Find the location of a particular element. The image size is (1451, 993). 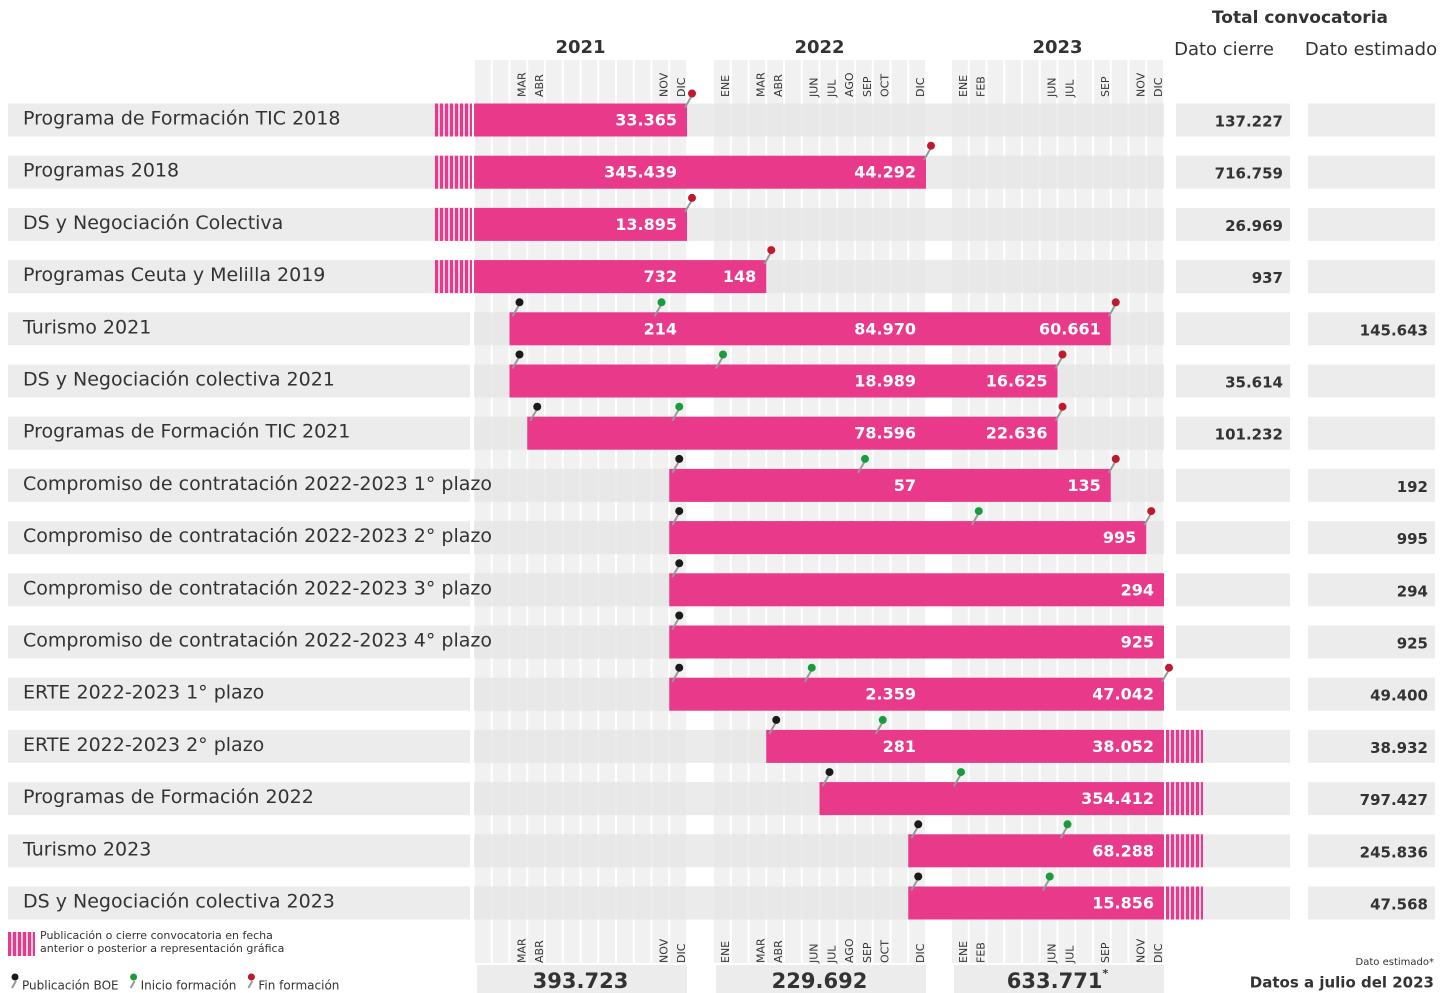

month-label-bottom: JUL is located at coordinates (831, 954).